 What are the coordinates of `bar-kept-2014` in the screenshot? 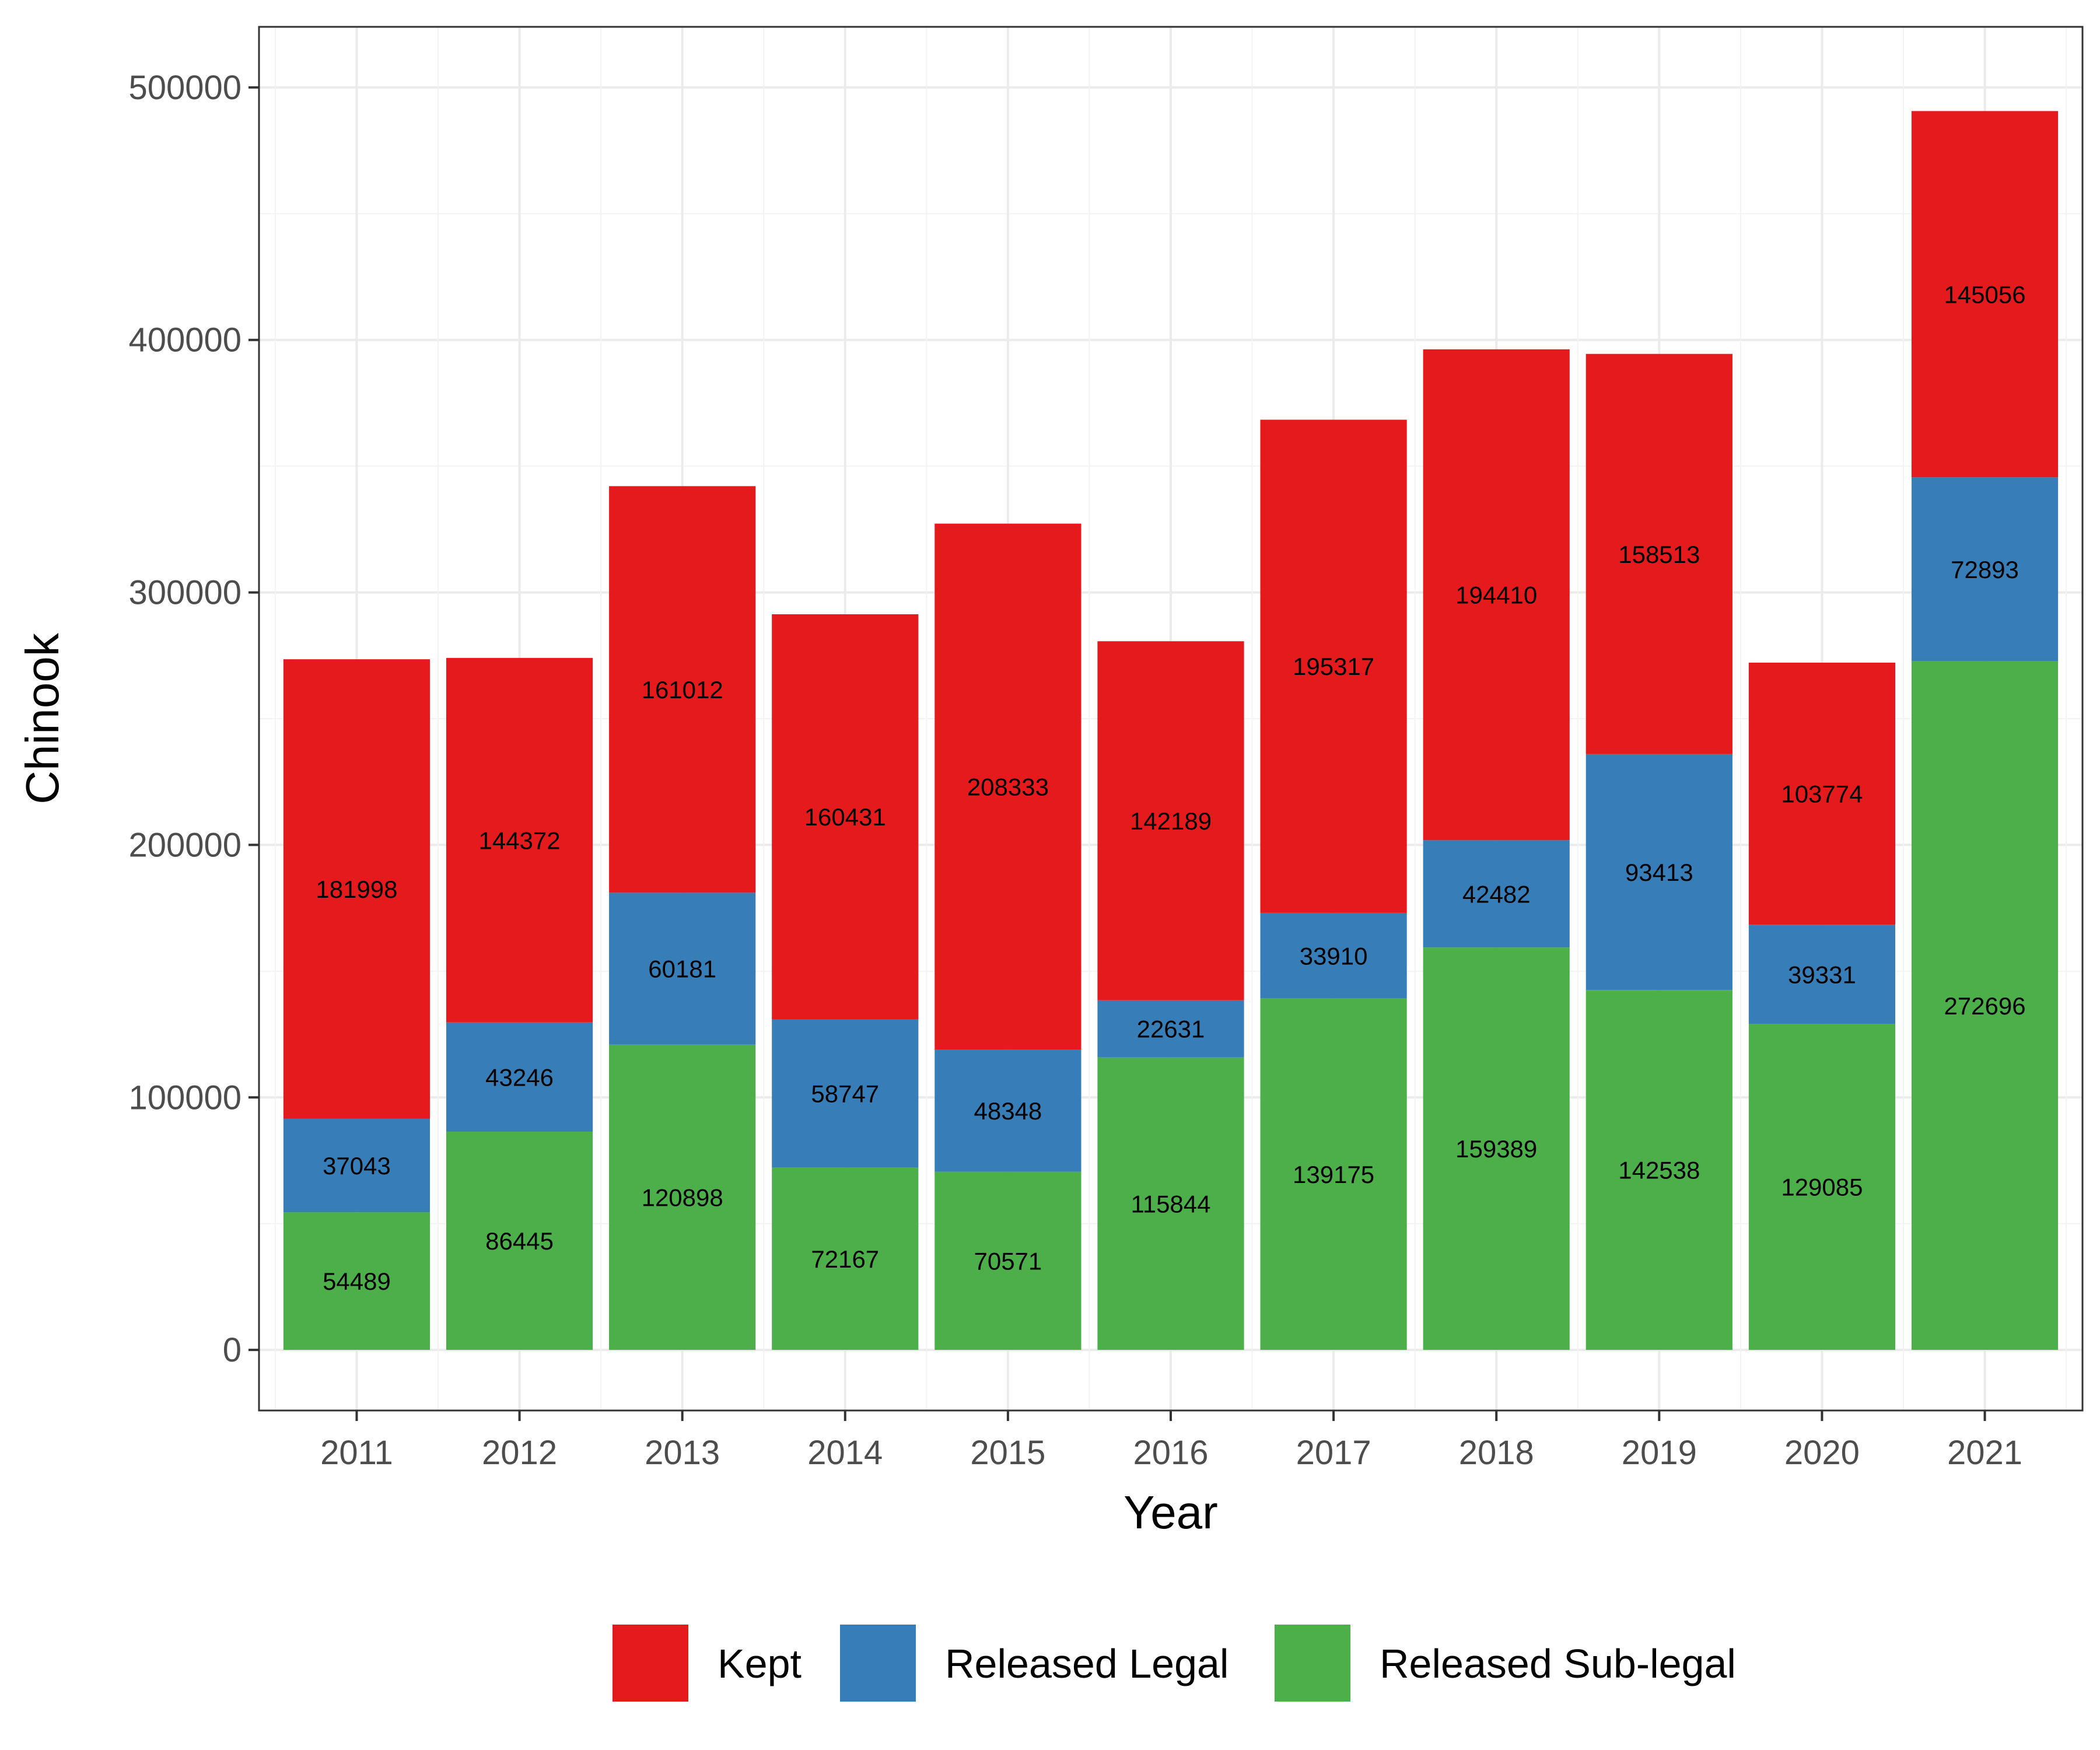 It's located at (845, 817).